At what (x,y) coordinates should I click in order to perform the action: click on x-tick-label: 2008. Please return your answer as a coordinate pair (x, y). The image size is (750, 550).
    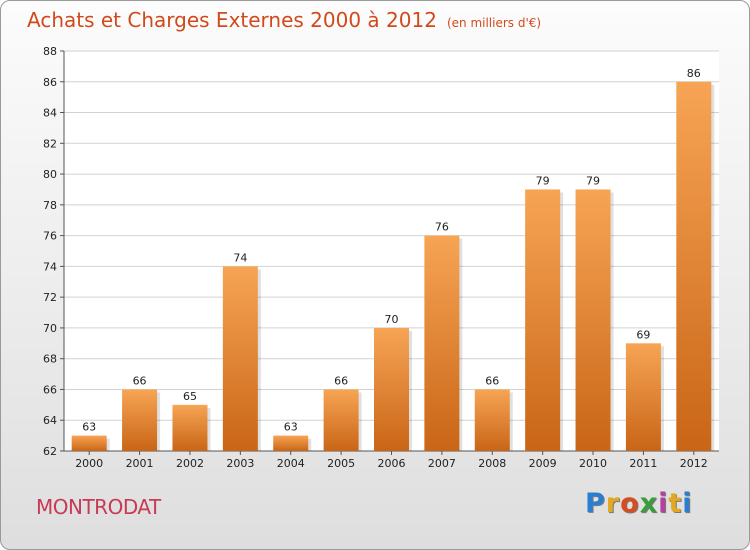
    Looking at the image, I should click on (492, 463).